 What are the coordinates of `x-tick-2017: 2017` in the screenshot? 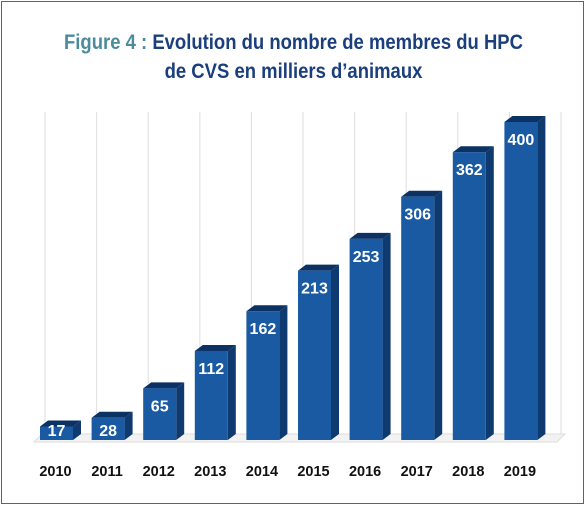 It's located at (417, 472).